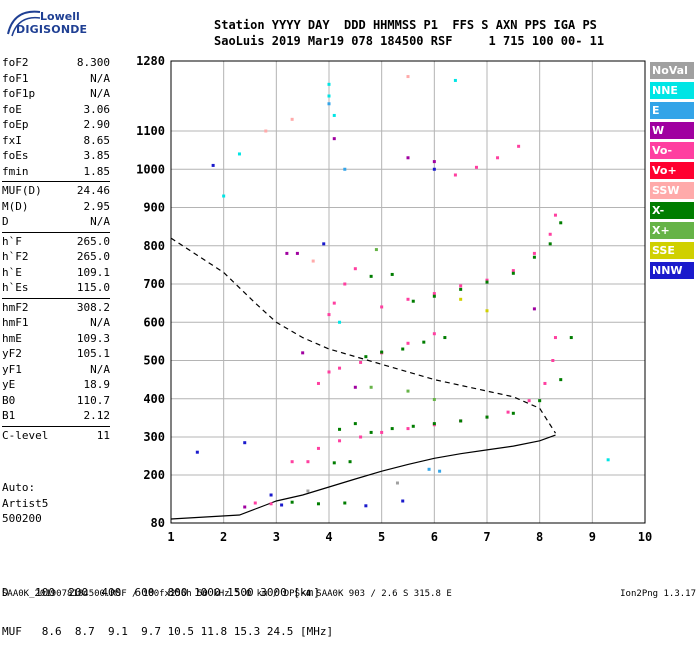  I want to click on param-name: h`E, so click(12, 272).